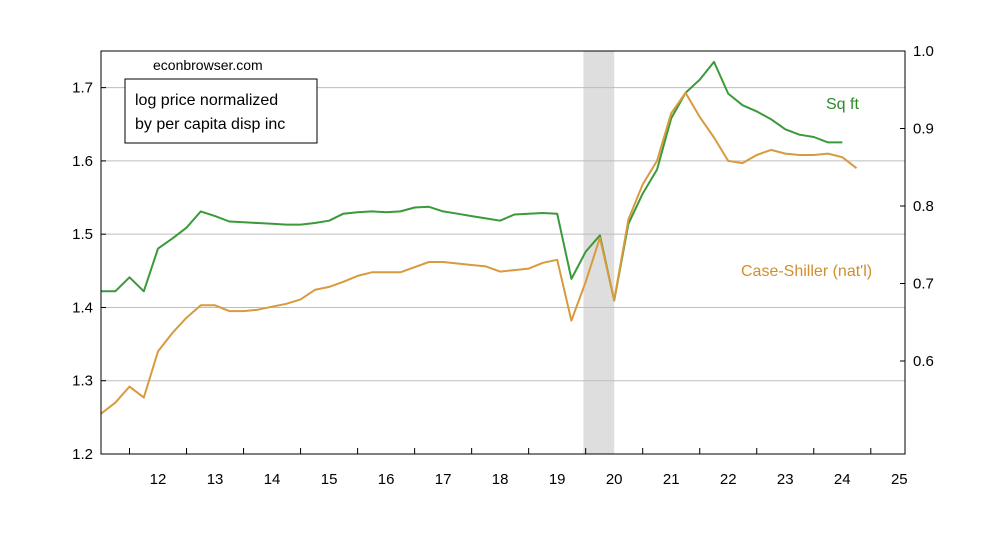  What do you see at coordinates (671, 479) in the screenshot?
I see `x-tick-label: 21` at bounding box center [671, 479].